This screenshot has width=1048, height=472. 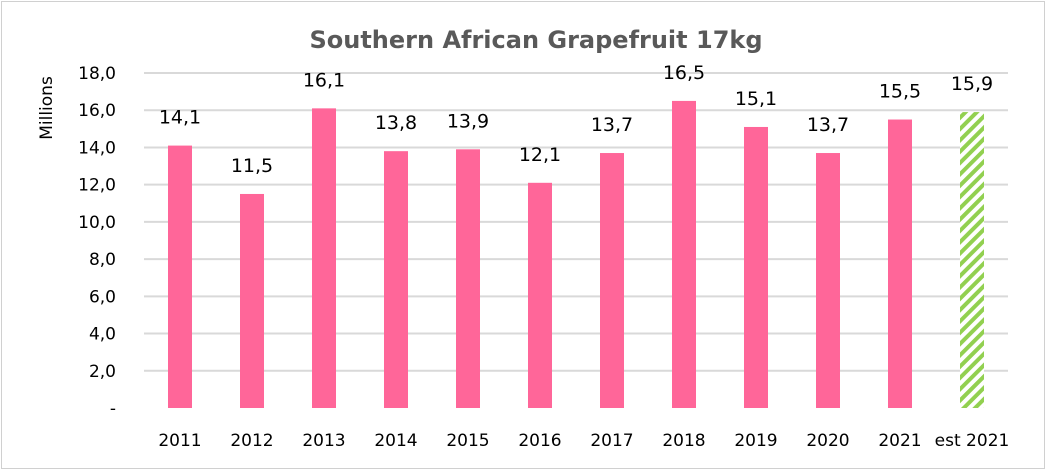 I want to click on x-tick-label: 2012, so click(x=251, y=441).